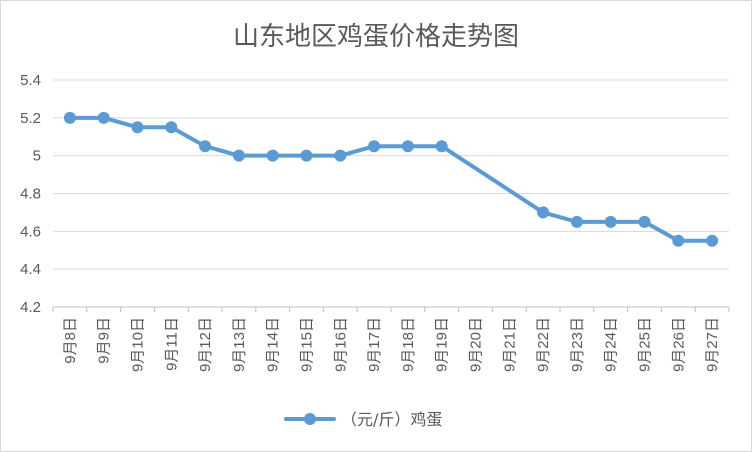 Image resolution: width=752 pixels, height=452 pixels. I want to click on y-tick-label: 4.8, so click(30, 194).